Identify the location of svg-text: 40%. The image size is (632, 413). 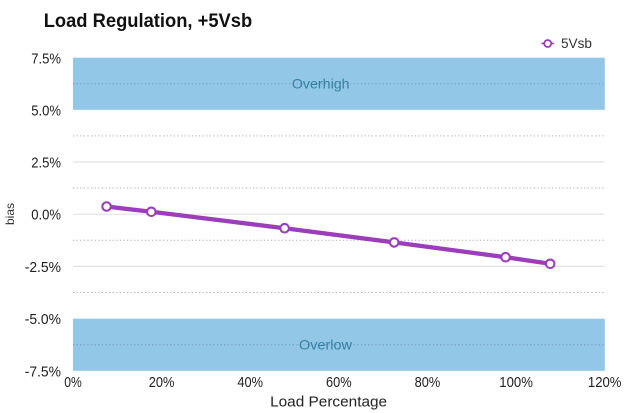
(250, 382).